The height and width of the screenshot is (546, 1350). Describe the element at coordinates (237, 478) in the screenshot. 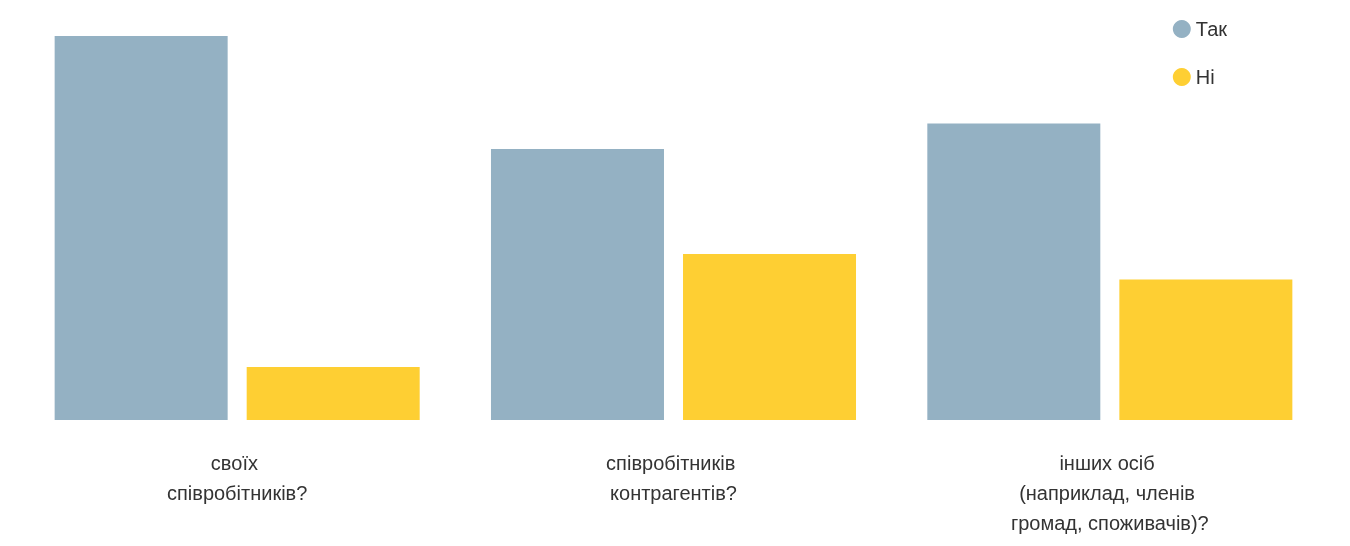

I see `x-tick-label: своїх співробітників?` at that location.